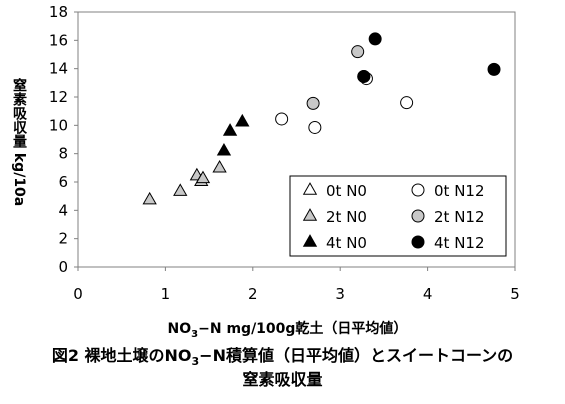 The height and width of the screenshot is (404, 565). I want to click on x-axis-label-sub: 3, so click(195, 334).